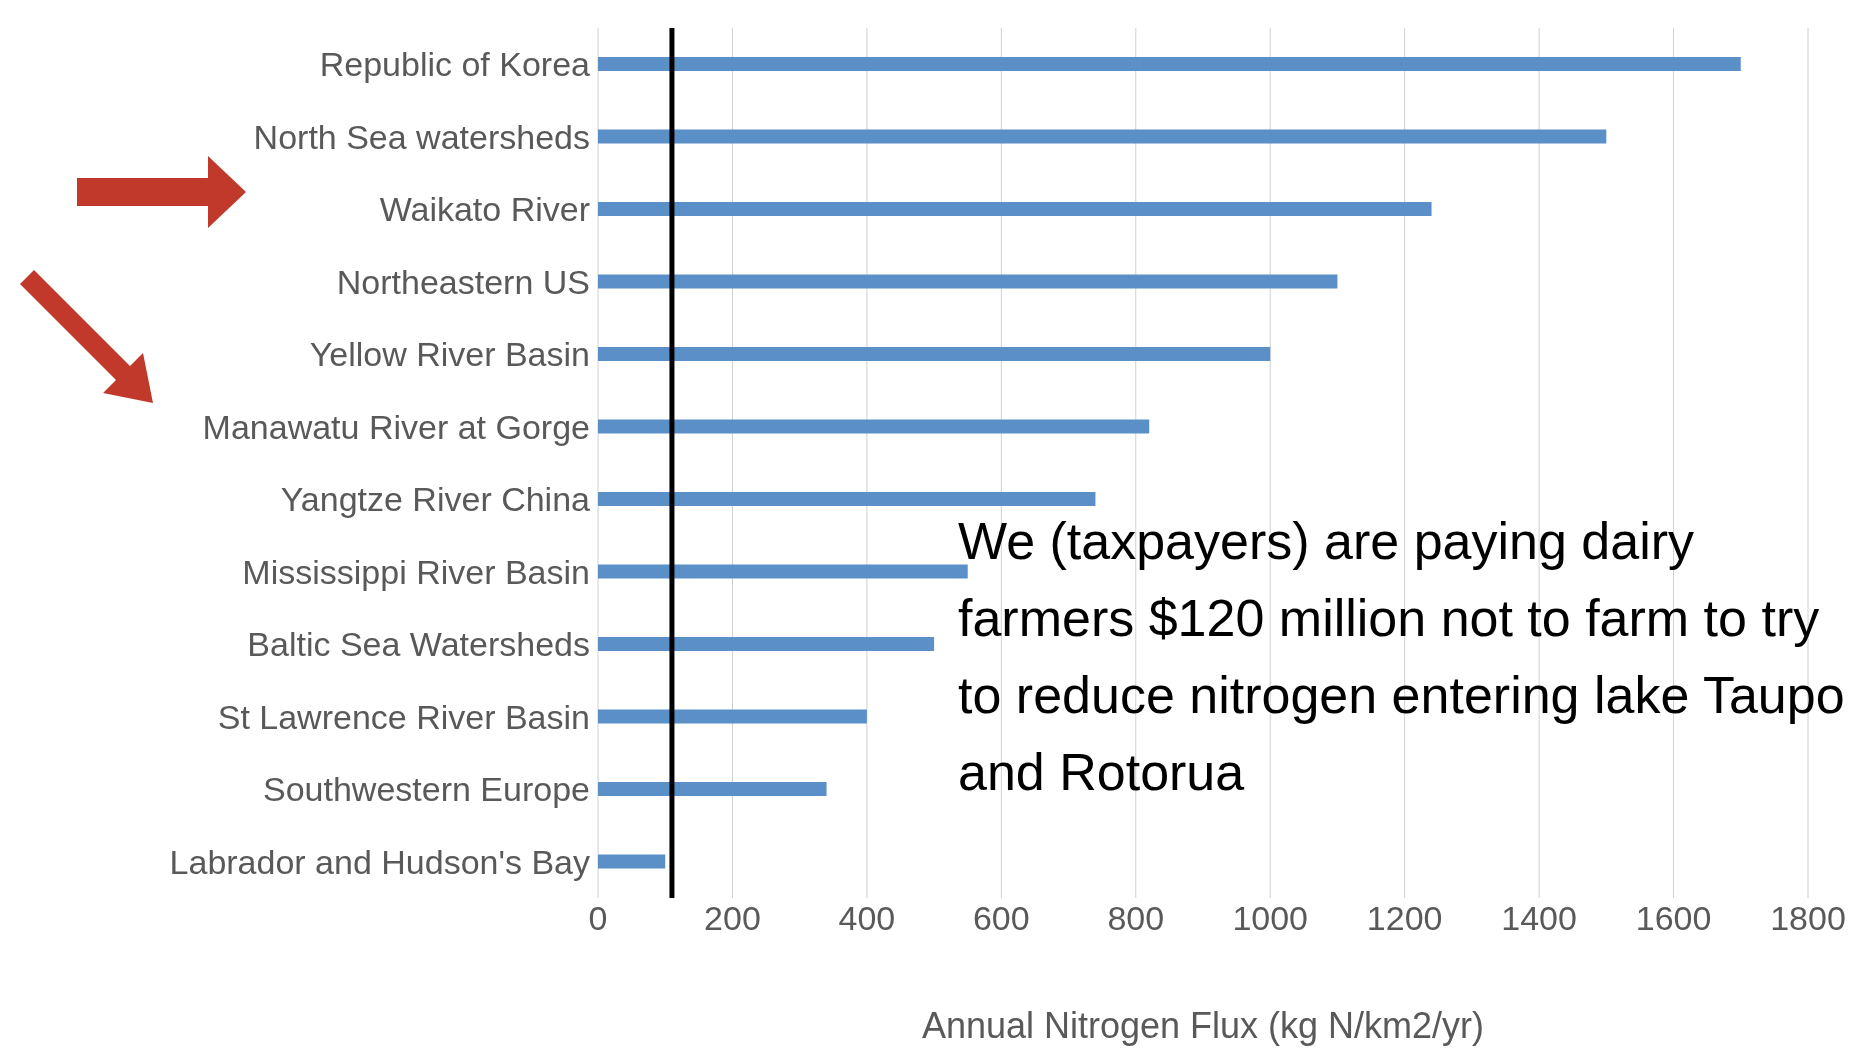 The image size is (1865, 1052). I want to click on y-tick-label: Labrador and Hudson's Bay, so click(379, 861).